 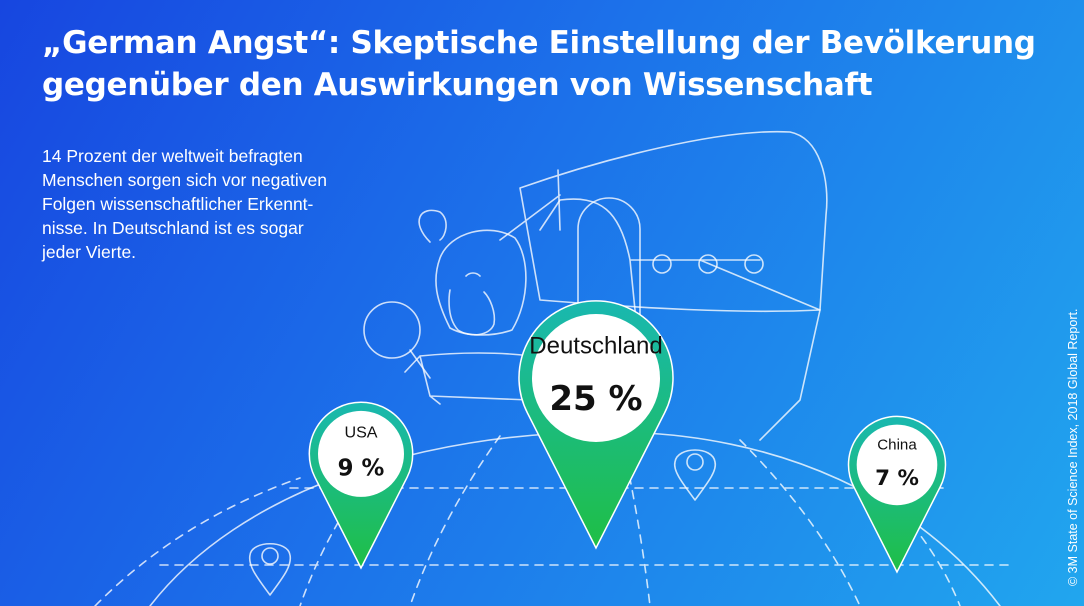 I want to click on hat-icon, so click(x=663, y=221).